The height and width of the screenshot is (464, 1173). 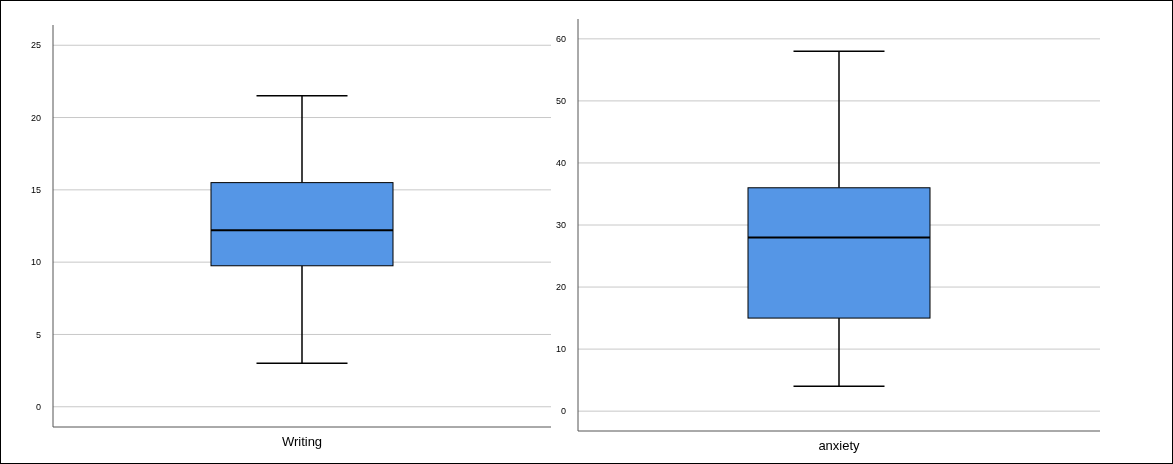 I want to click on x-tick-label: anxiety, so click(x=839, y=445).